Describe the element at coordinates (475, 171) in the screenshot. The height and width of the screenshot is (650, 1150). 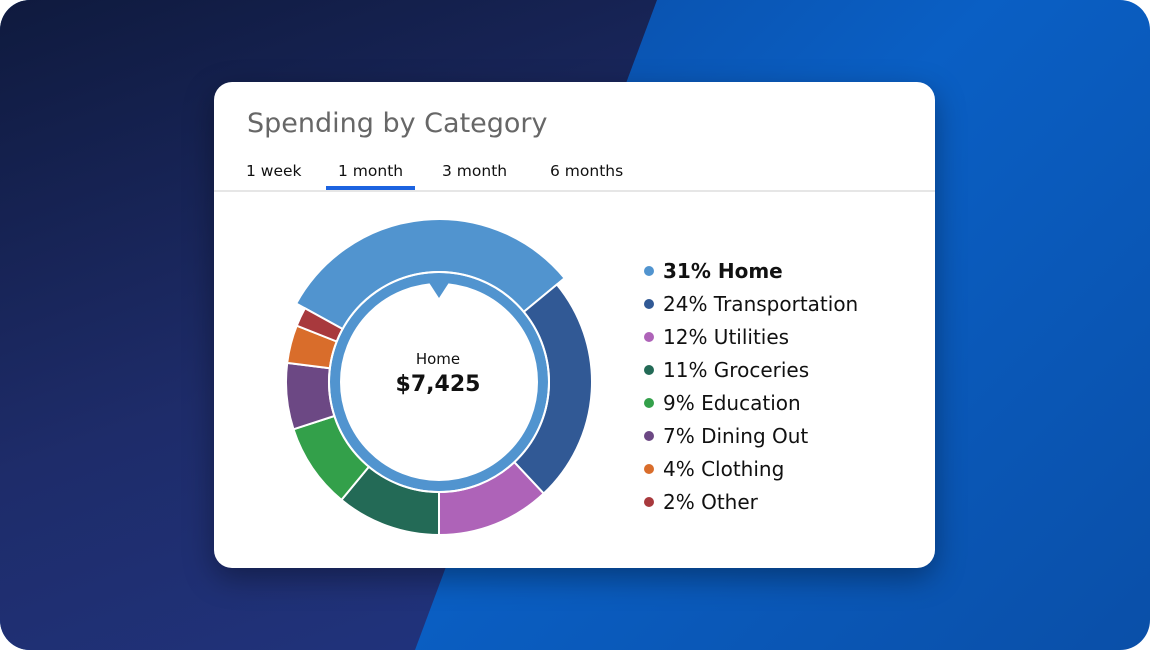
I see `tab-3-month: 3 month` at that location.